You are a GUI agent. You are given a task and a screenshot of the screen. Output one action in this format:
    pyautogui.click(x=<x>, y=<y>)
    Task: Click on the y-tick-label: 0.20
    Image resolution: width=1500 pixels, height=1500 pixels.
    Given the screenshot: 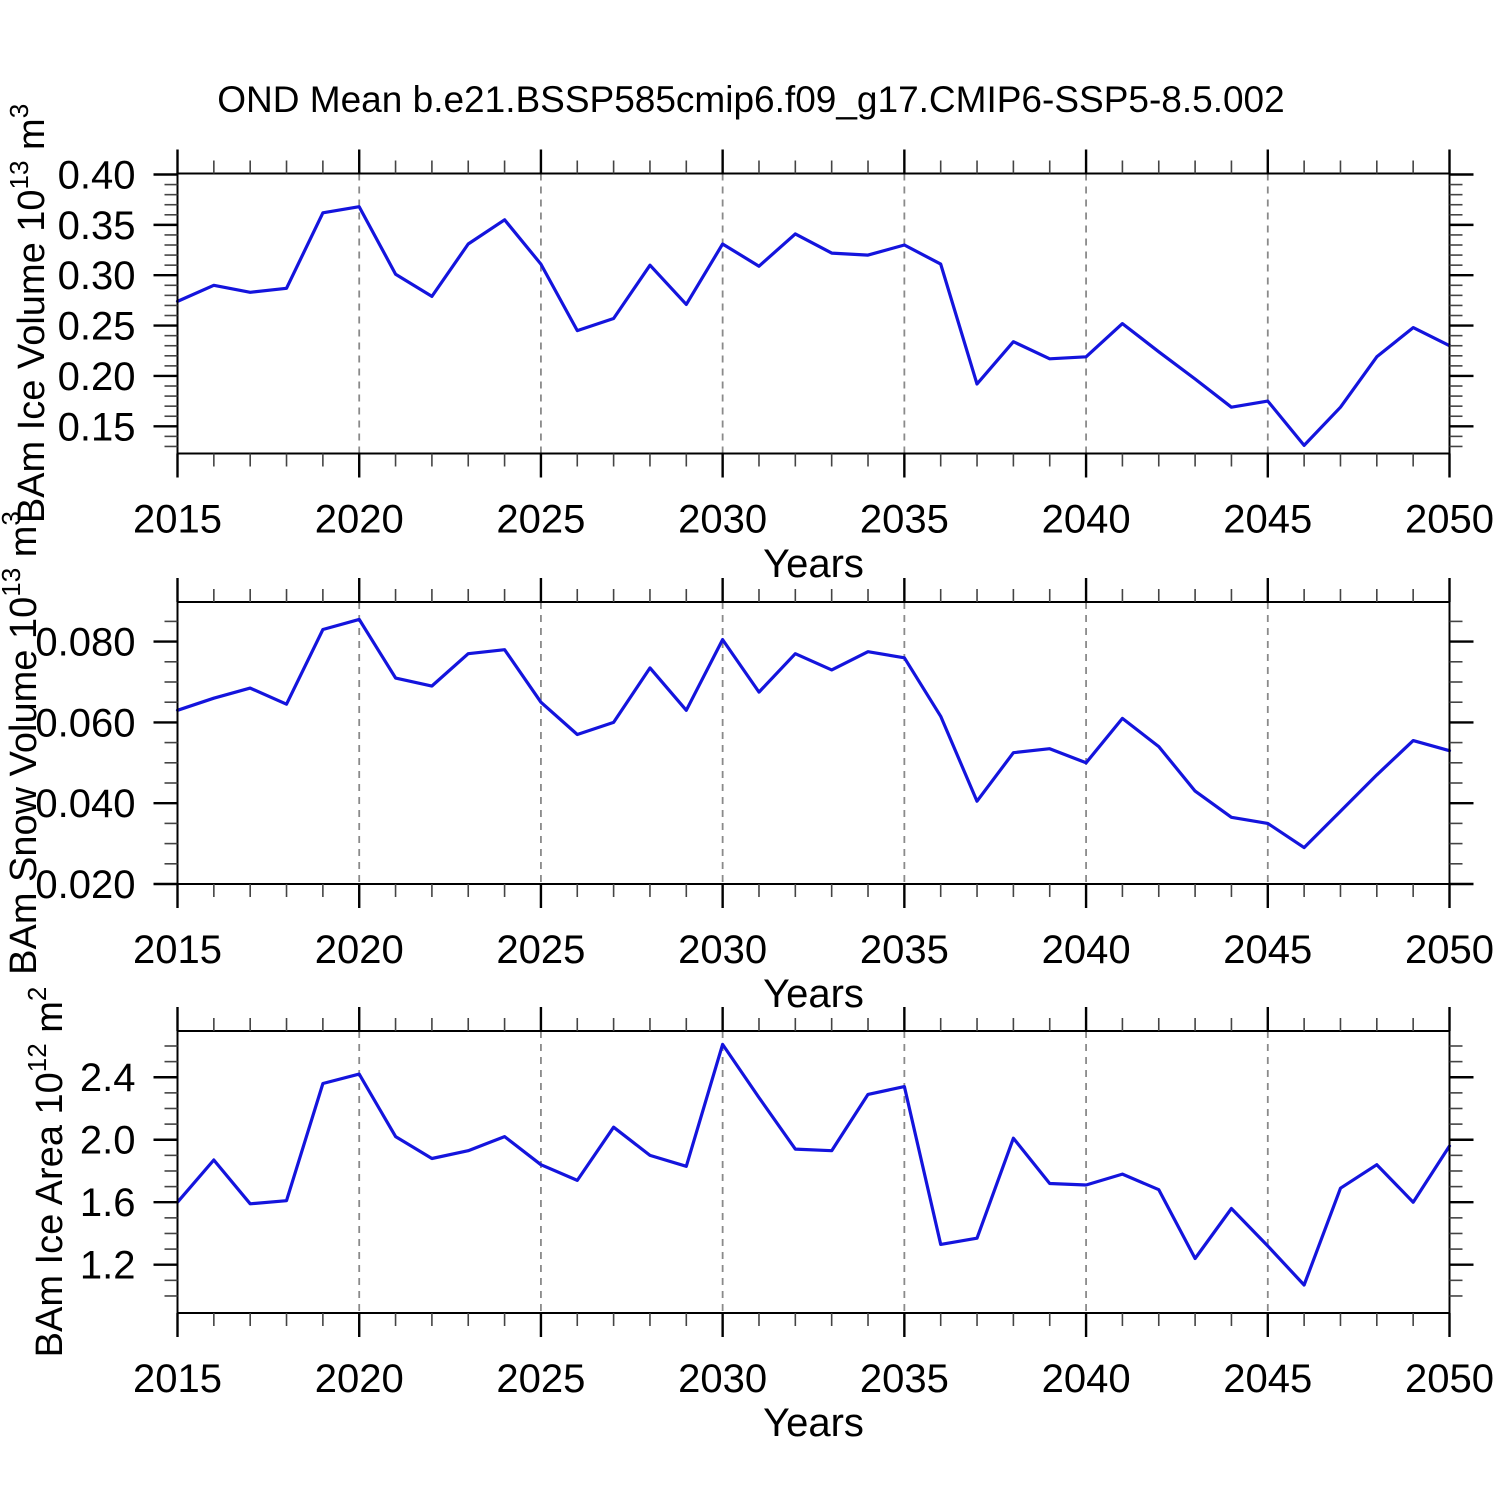 What is the action you would take?
    pyautogui.click(x=97, y=377)
    